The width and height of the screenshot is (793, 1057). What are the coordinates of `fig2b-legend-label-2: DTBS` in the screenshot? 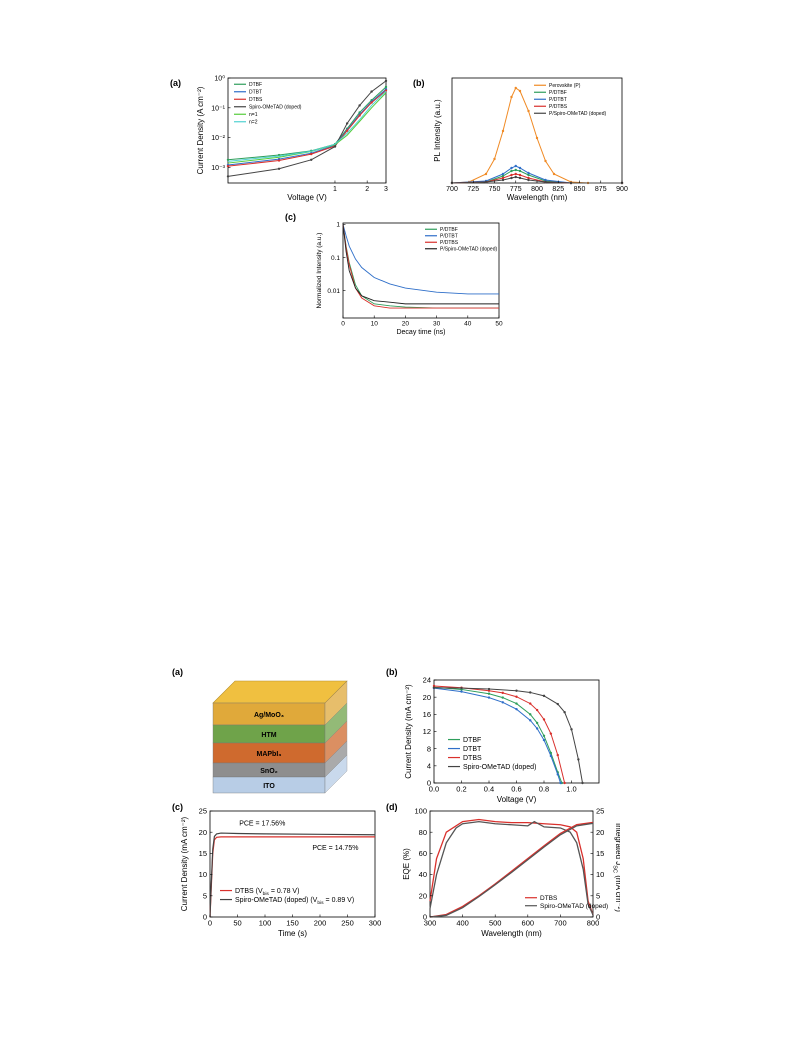 It's located at (472, 758).